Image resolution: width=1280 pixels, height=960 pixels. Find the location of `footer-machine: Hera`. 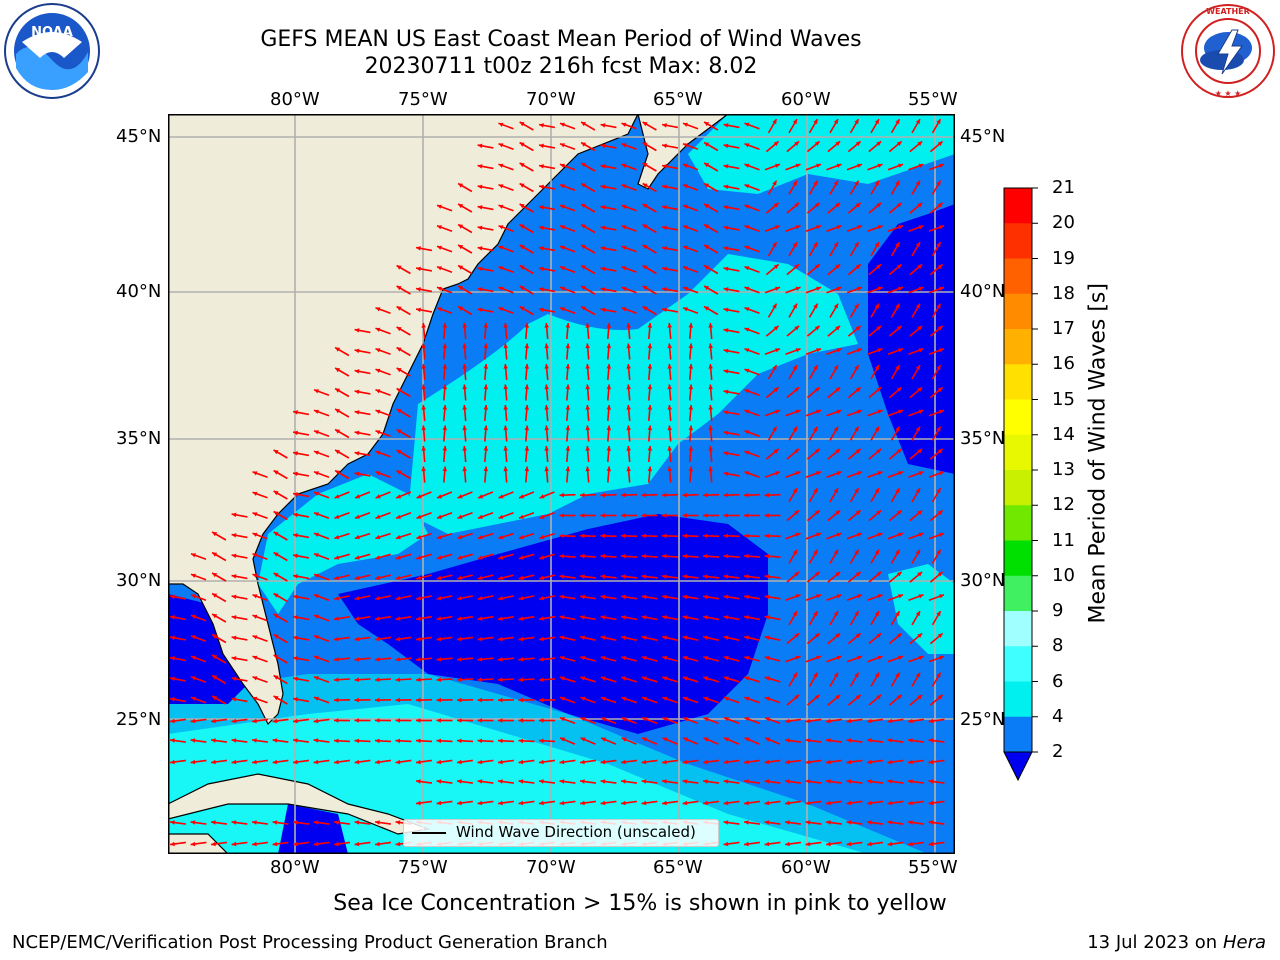

footer-machine: Hera is located at coordinates (1244, 942).